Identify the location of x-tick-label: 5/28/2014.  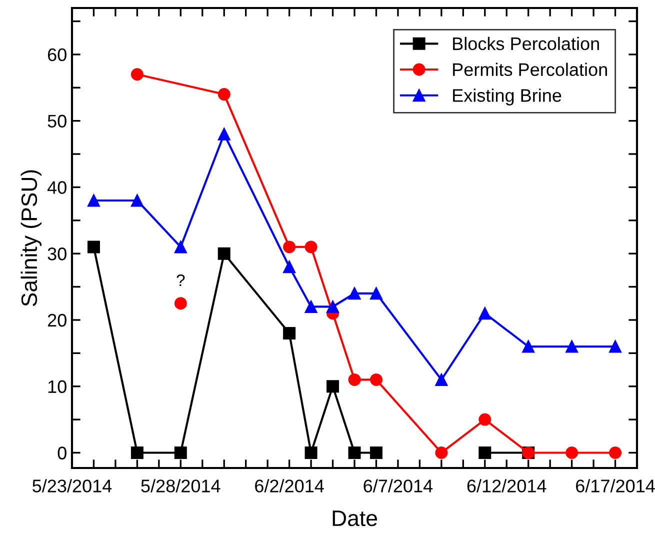
(180, 485).